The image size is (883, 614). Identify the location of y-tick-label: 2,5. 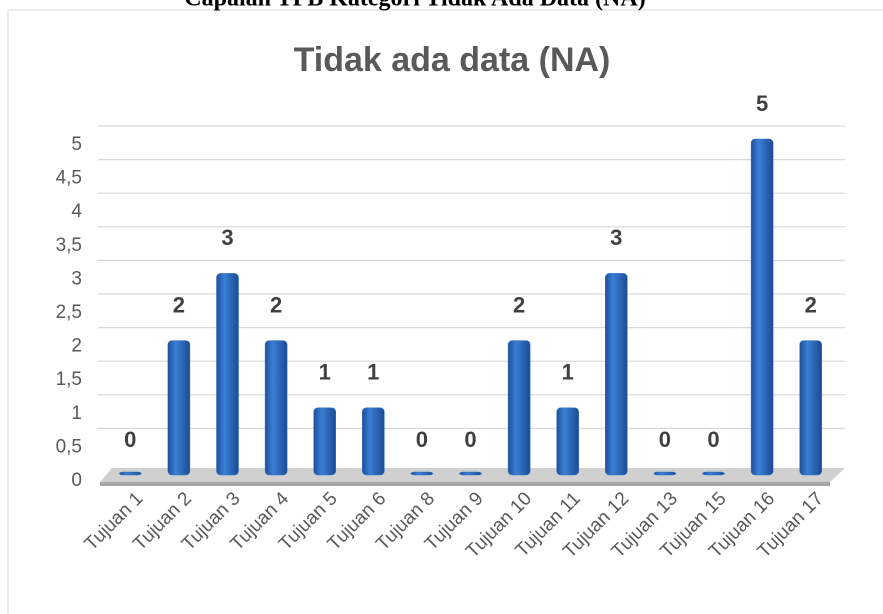
(69, 312).